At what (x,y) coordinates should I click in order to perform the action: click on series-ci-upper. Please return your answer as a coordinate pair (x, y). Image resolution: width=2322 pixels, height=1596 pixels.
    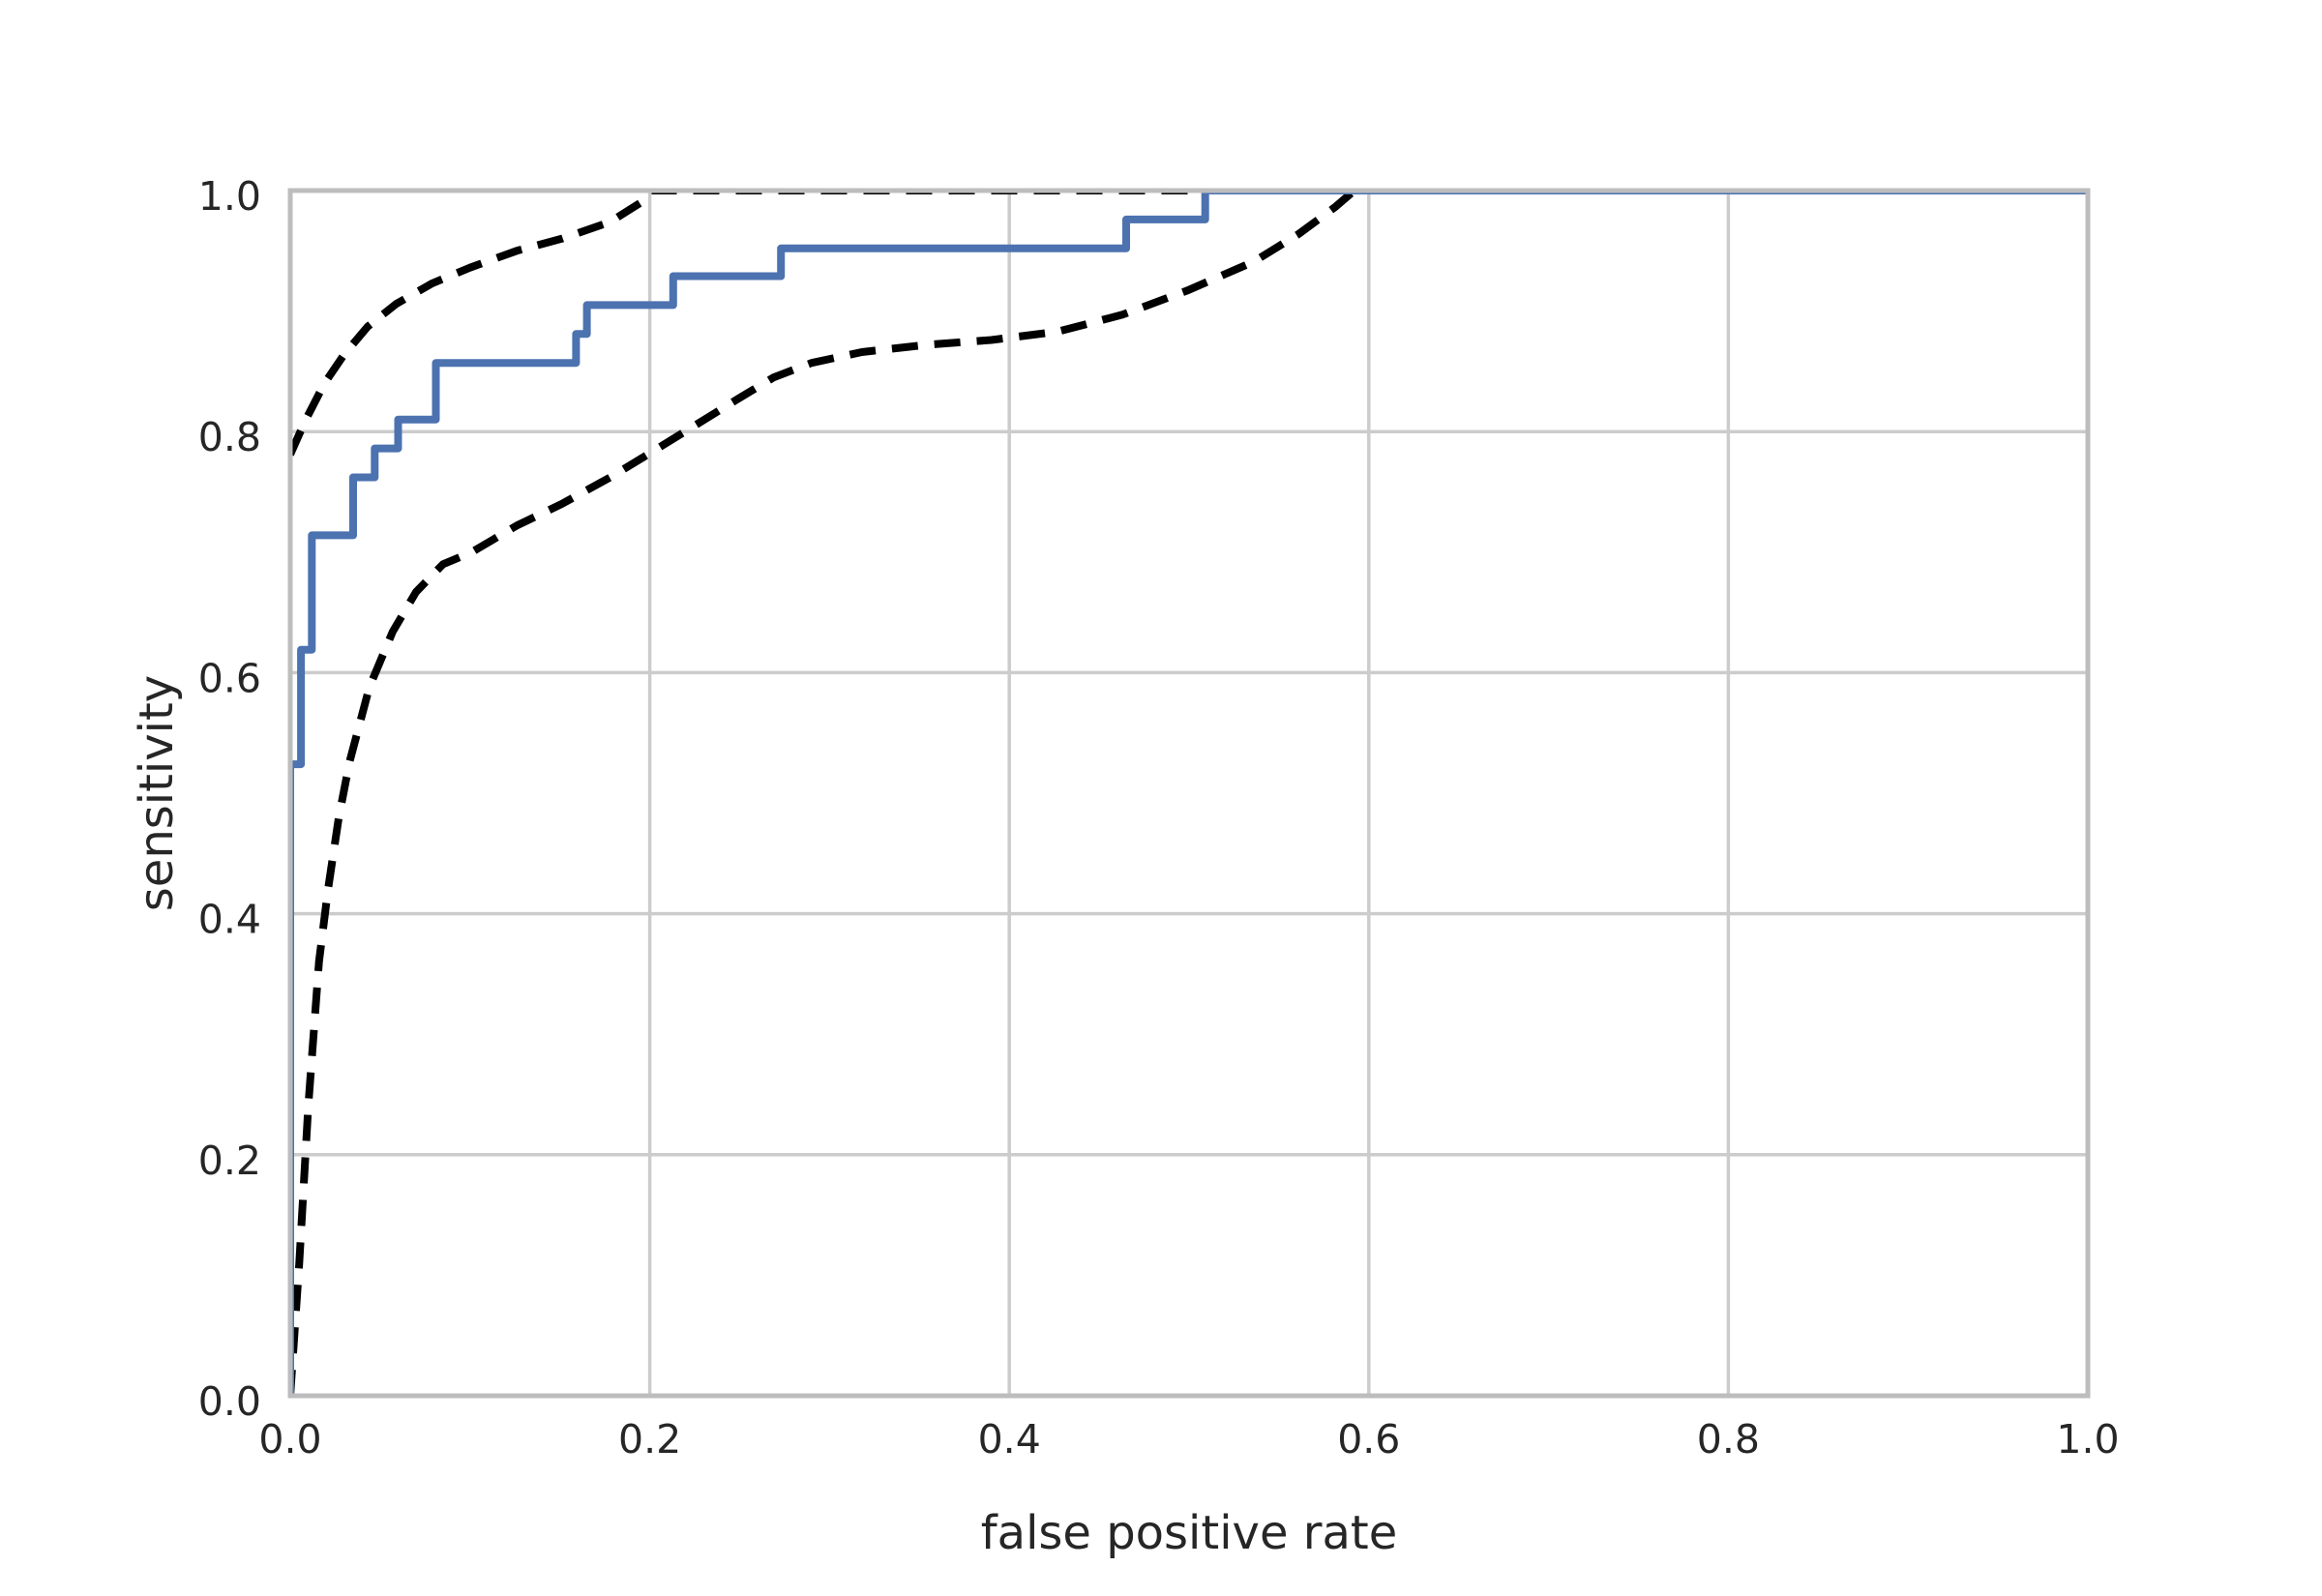
    Looking at the image, I should click on (1189, 324).